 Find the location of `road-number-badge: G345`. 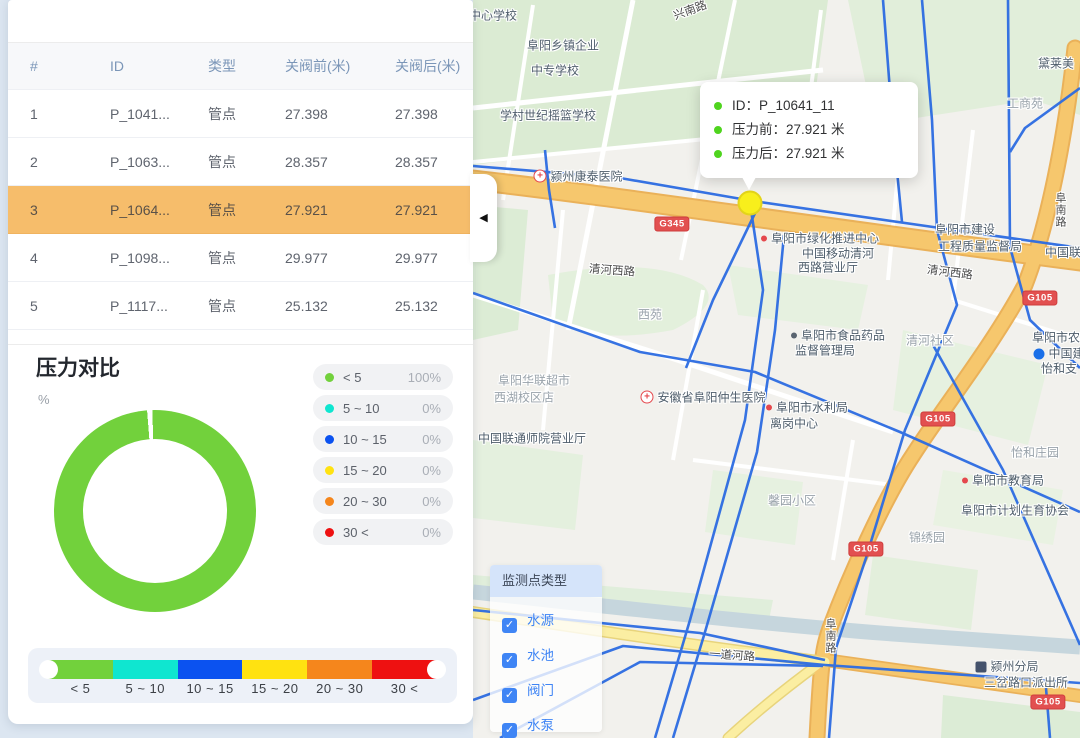

road-number-badge: G345 is located at coordinates (672, 224).